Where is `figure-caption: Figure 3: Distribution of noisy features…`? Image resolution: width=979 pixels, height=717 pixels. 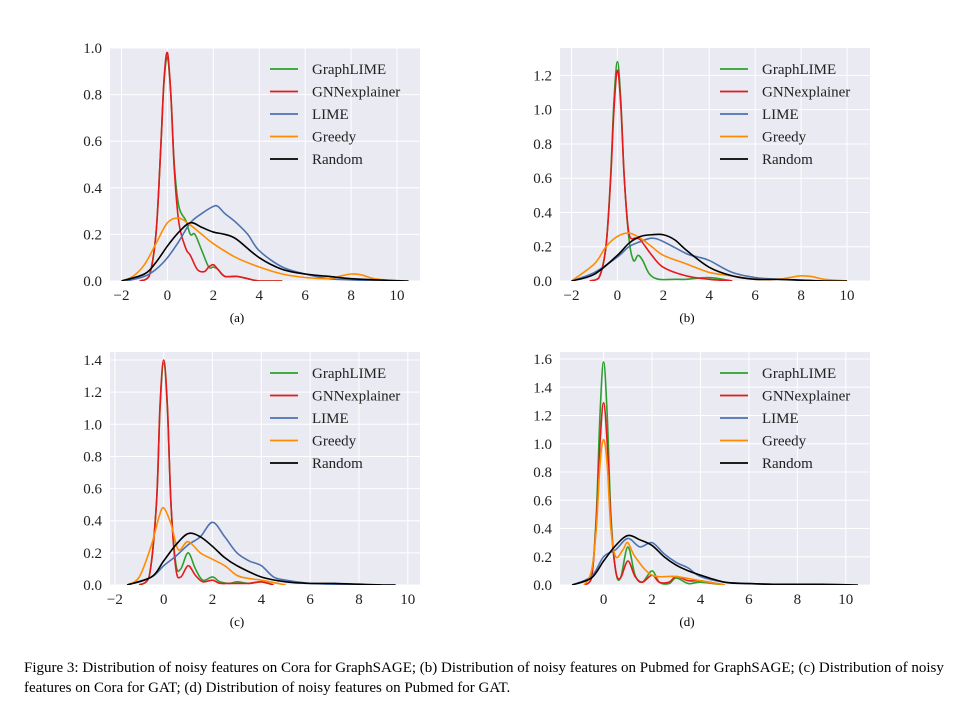 figure-caption: Figure 3: Distribution of noisy features… is located at coordinates (484, 678).